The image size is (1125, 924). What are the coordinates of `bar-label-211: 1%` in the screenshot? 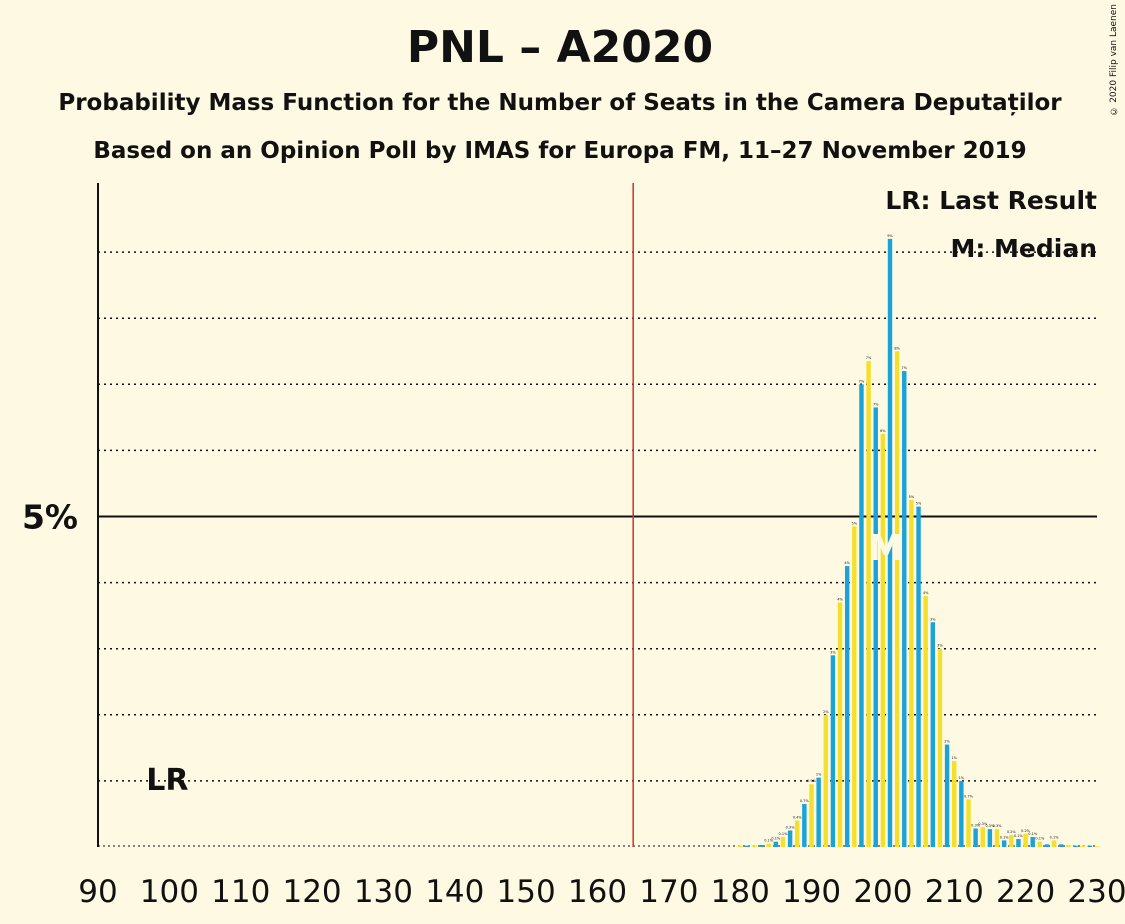 It's located at (962, 778).